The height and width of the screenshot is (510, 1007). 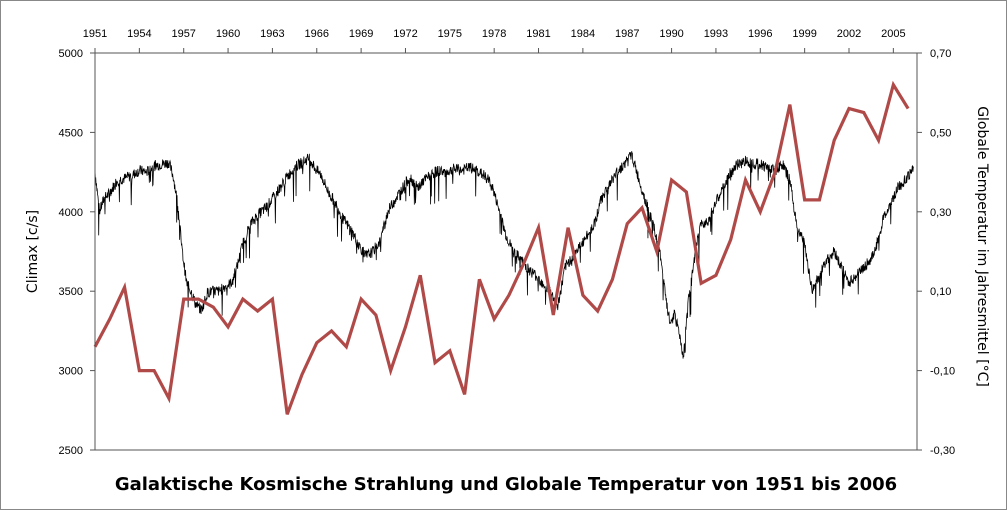 I want to click on left-axis-label: Climax [c/s], so click(x=33, y=251).